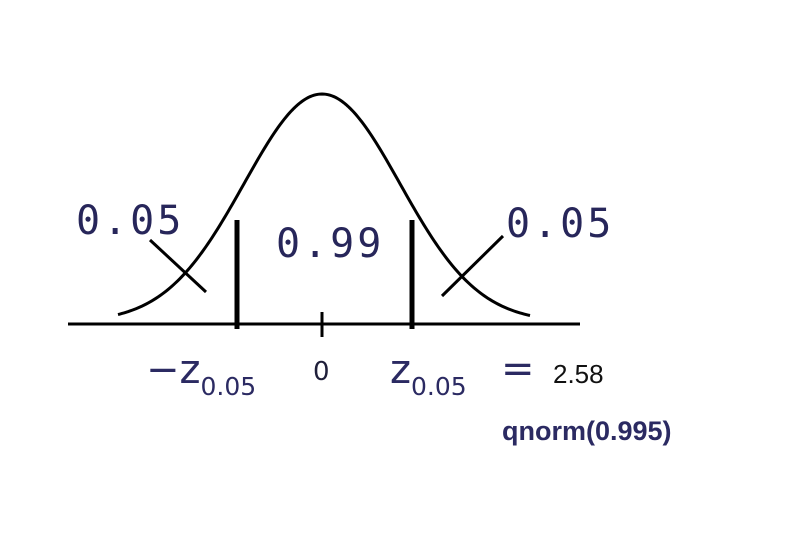 Image resolution: width=807 pixels, height=559 pixels. Describe the element at coordinates (330, 244) in the screenshot. I see `center-area-label: 0.99` at that location.